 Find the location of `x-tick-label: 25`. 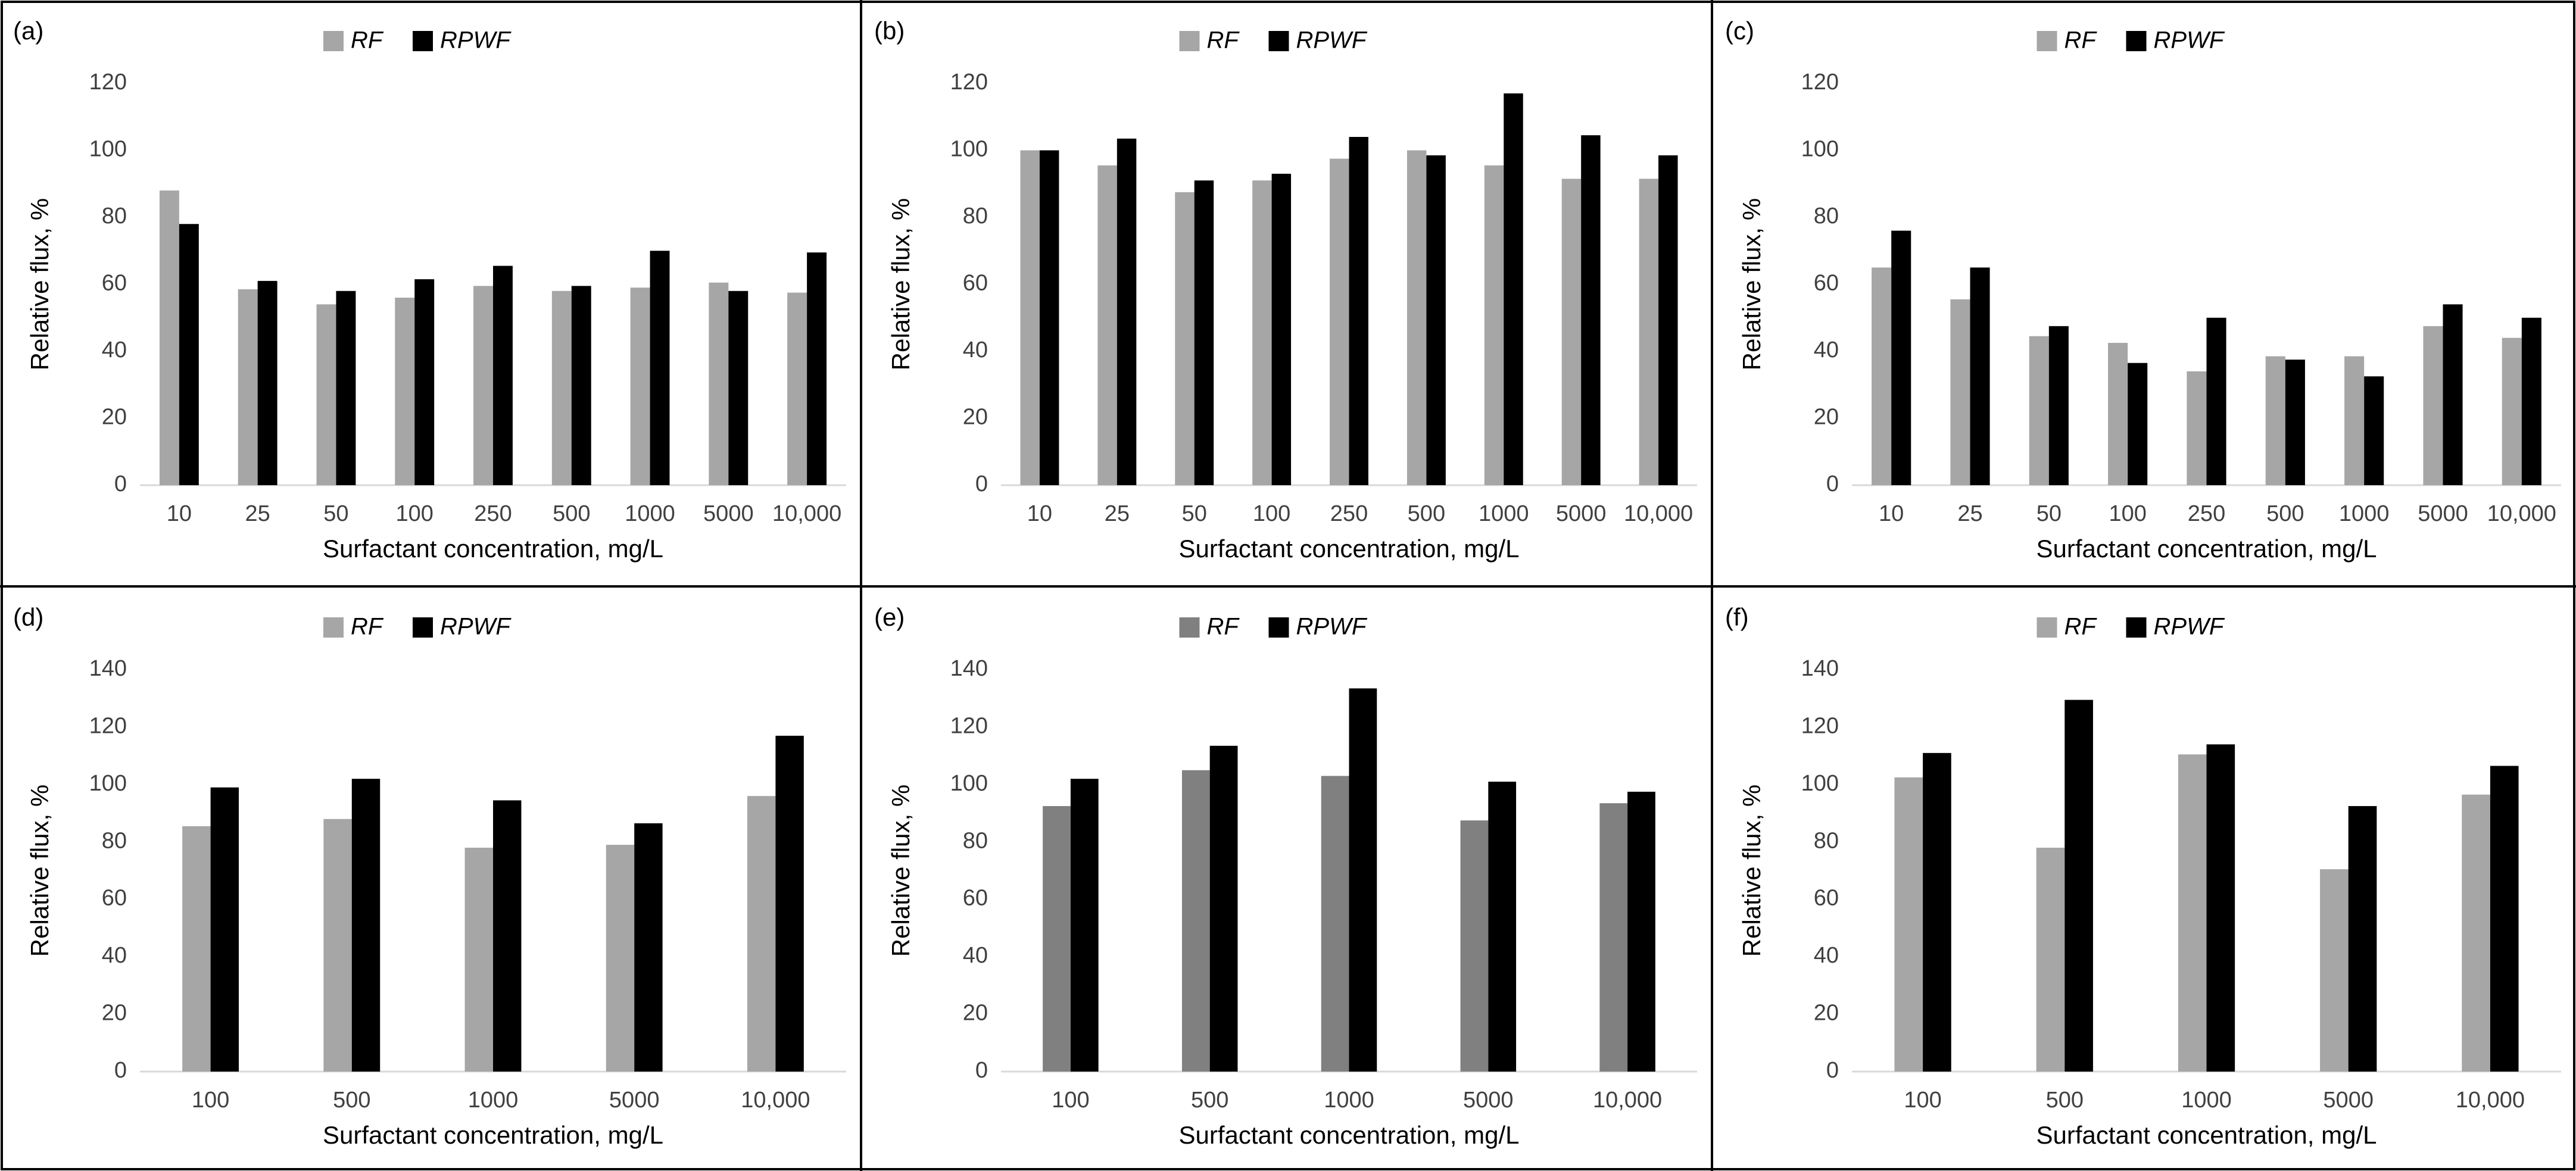

x-tick-label: 25 is located at coordinates (257, 513).